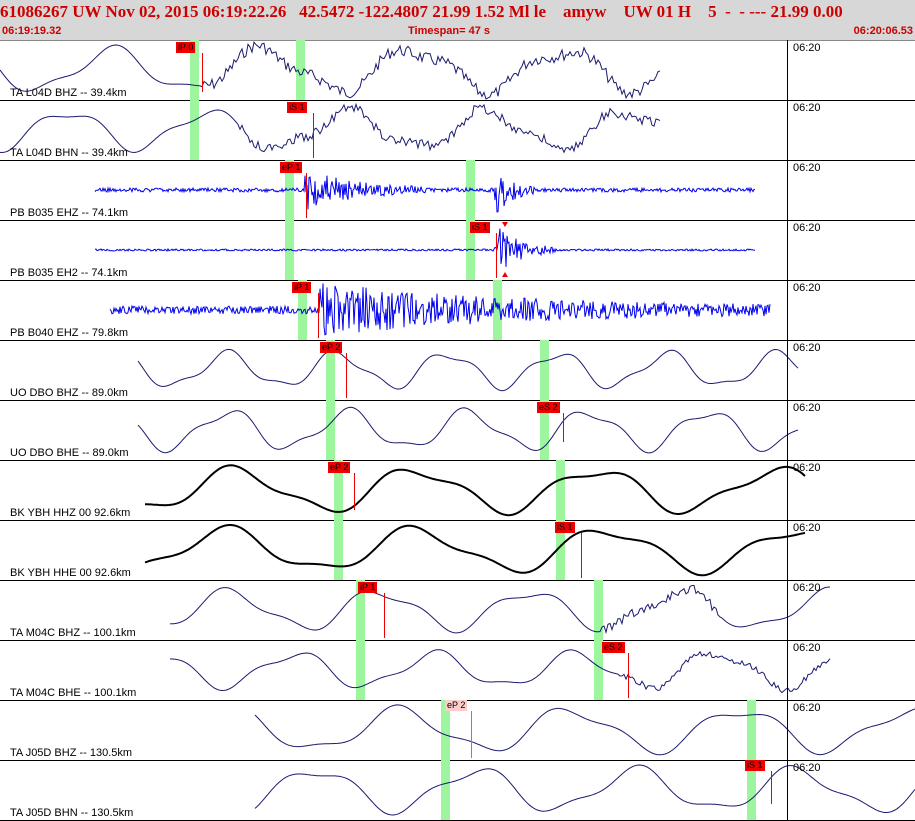  What do you see at coordinates (32, 31) in the screenshot?
I see `start-time: 06:19:19.32` at bounding box center [32, 31].